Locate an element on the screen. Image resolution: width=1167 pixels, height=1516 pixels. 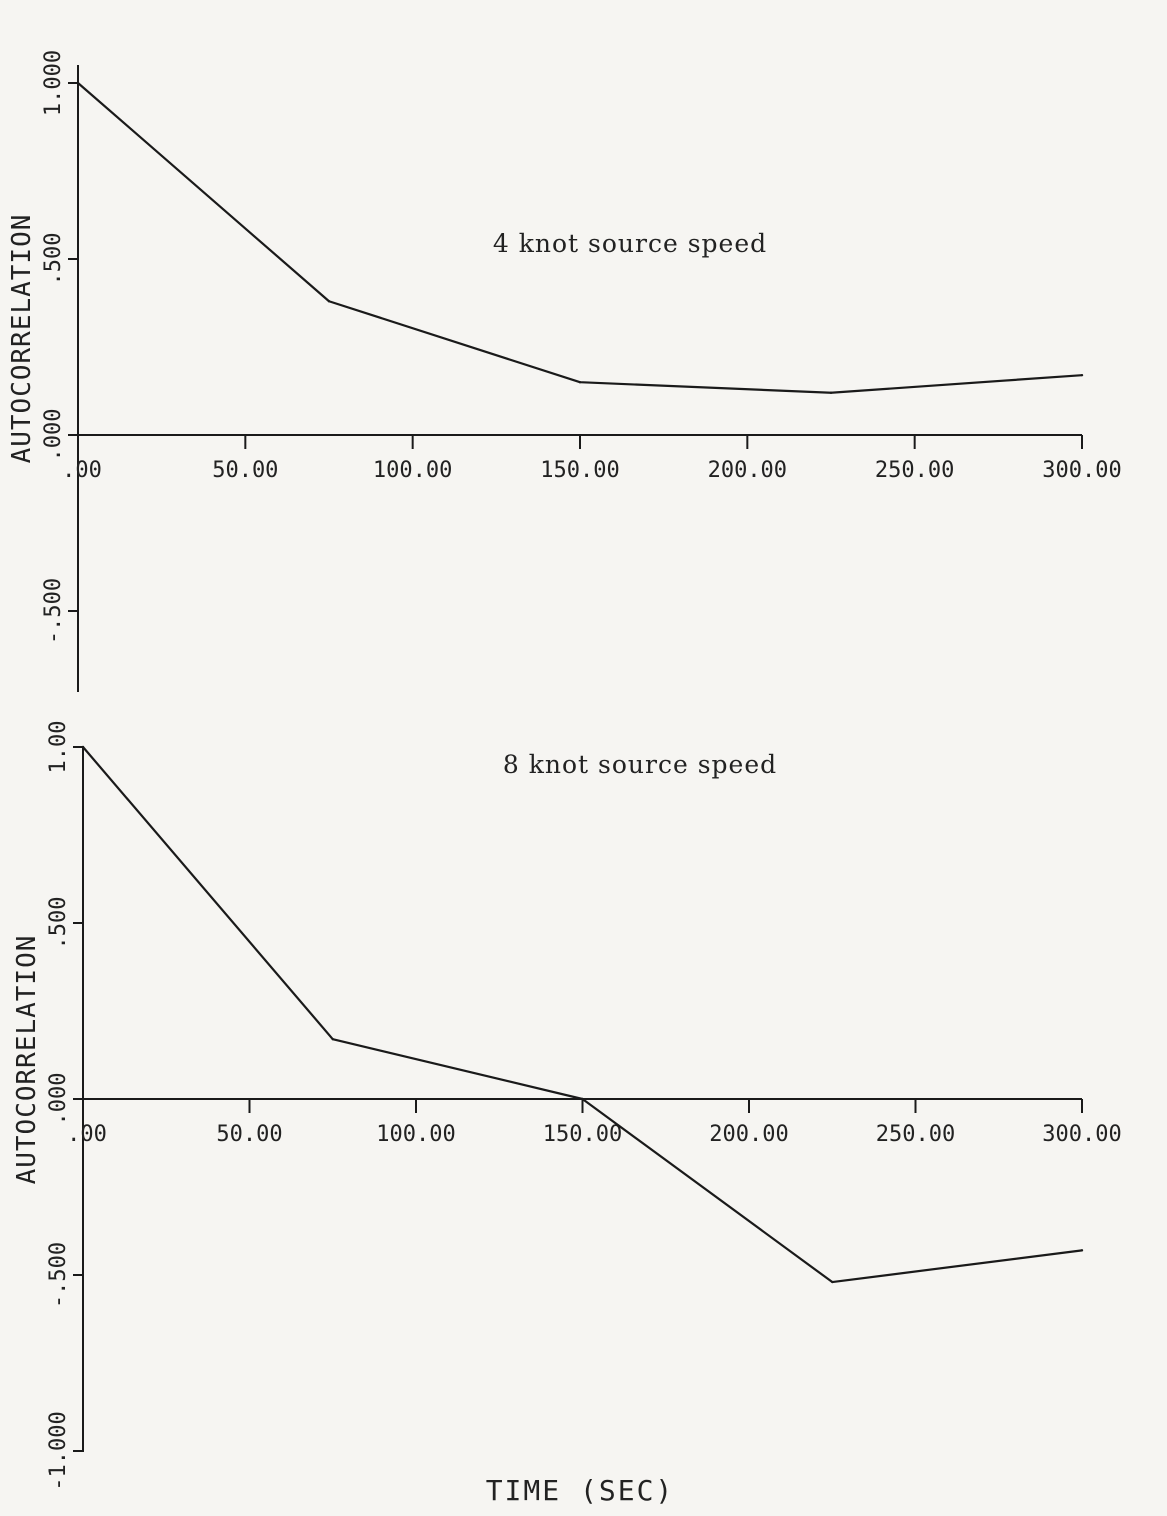
y-tick-label: -1.000 is located at coordinates (58, 1450).